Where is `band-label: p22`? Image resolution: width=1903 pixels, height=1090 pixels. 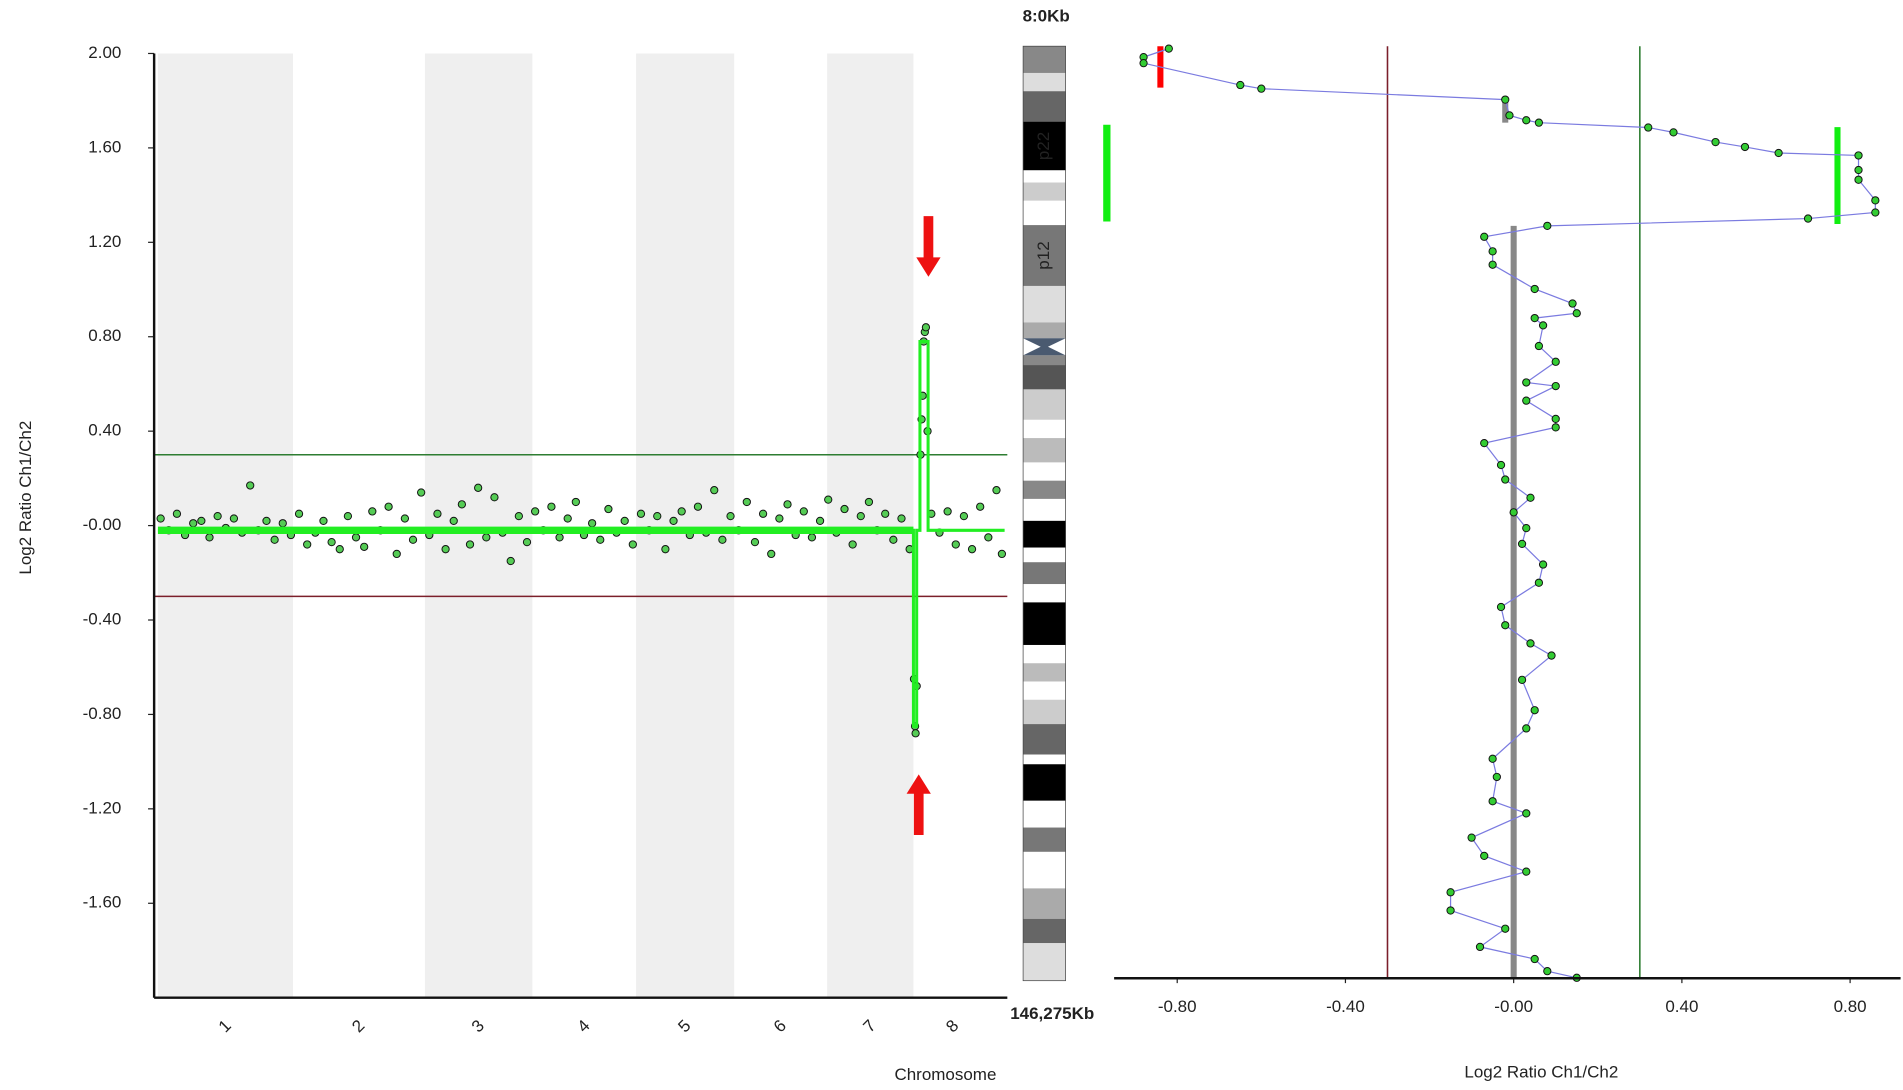
band-label: p22 is located at coordinates (1043, 146).